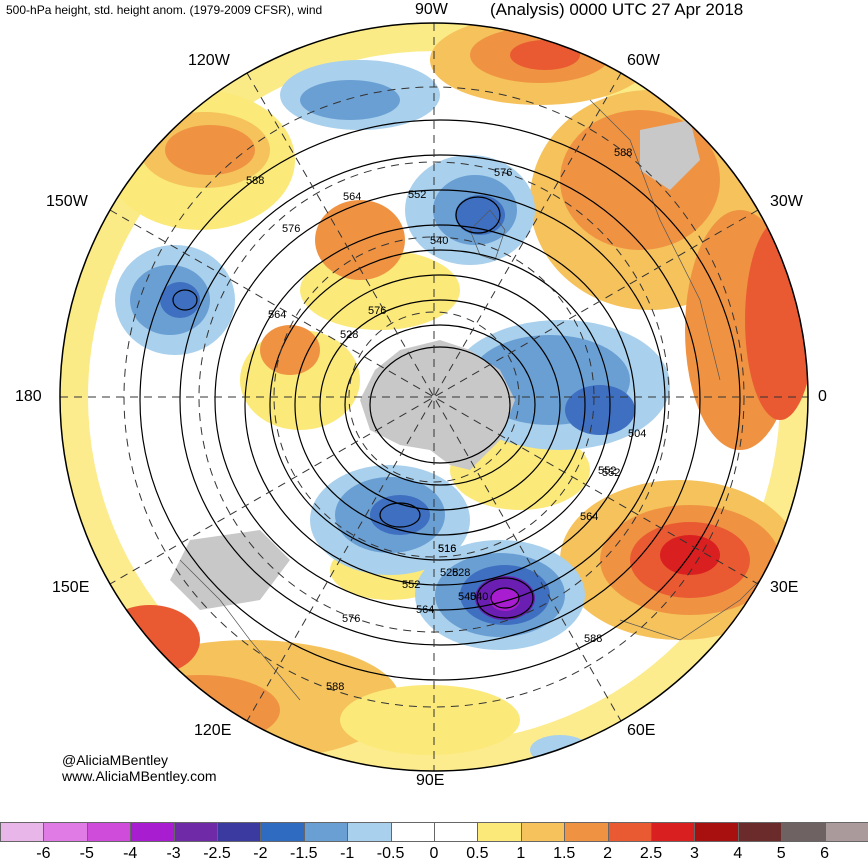 This screenshot has height=865, width=868. Describe the element at coordinates (822, 396) in the screenshot. I see `lon-label-0: 0` at that location.